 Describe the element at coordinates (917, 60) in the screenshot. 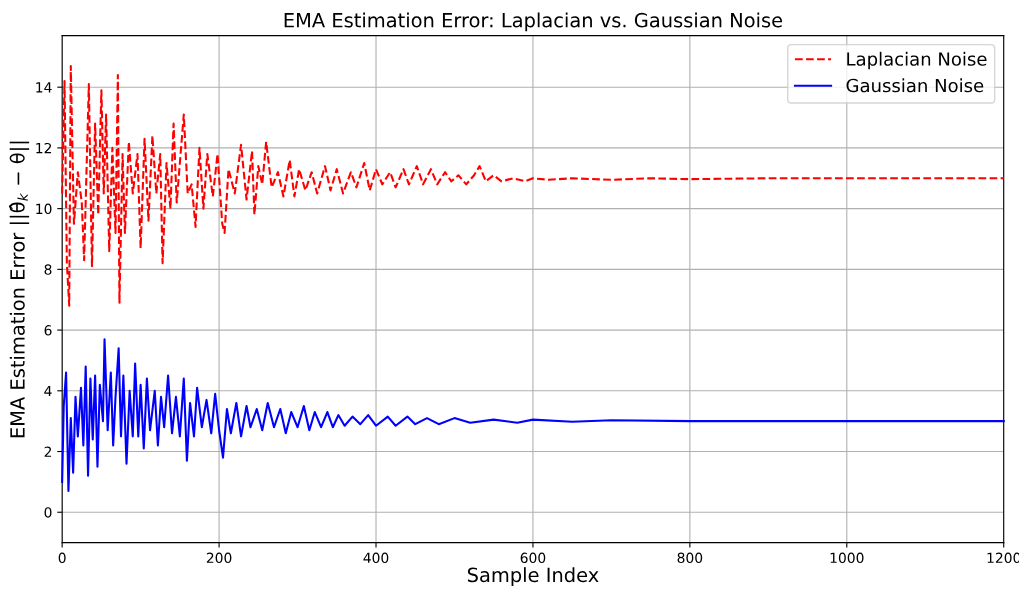

I see `legend-label: Laplacian Noise` at that location.